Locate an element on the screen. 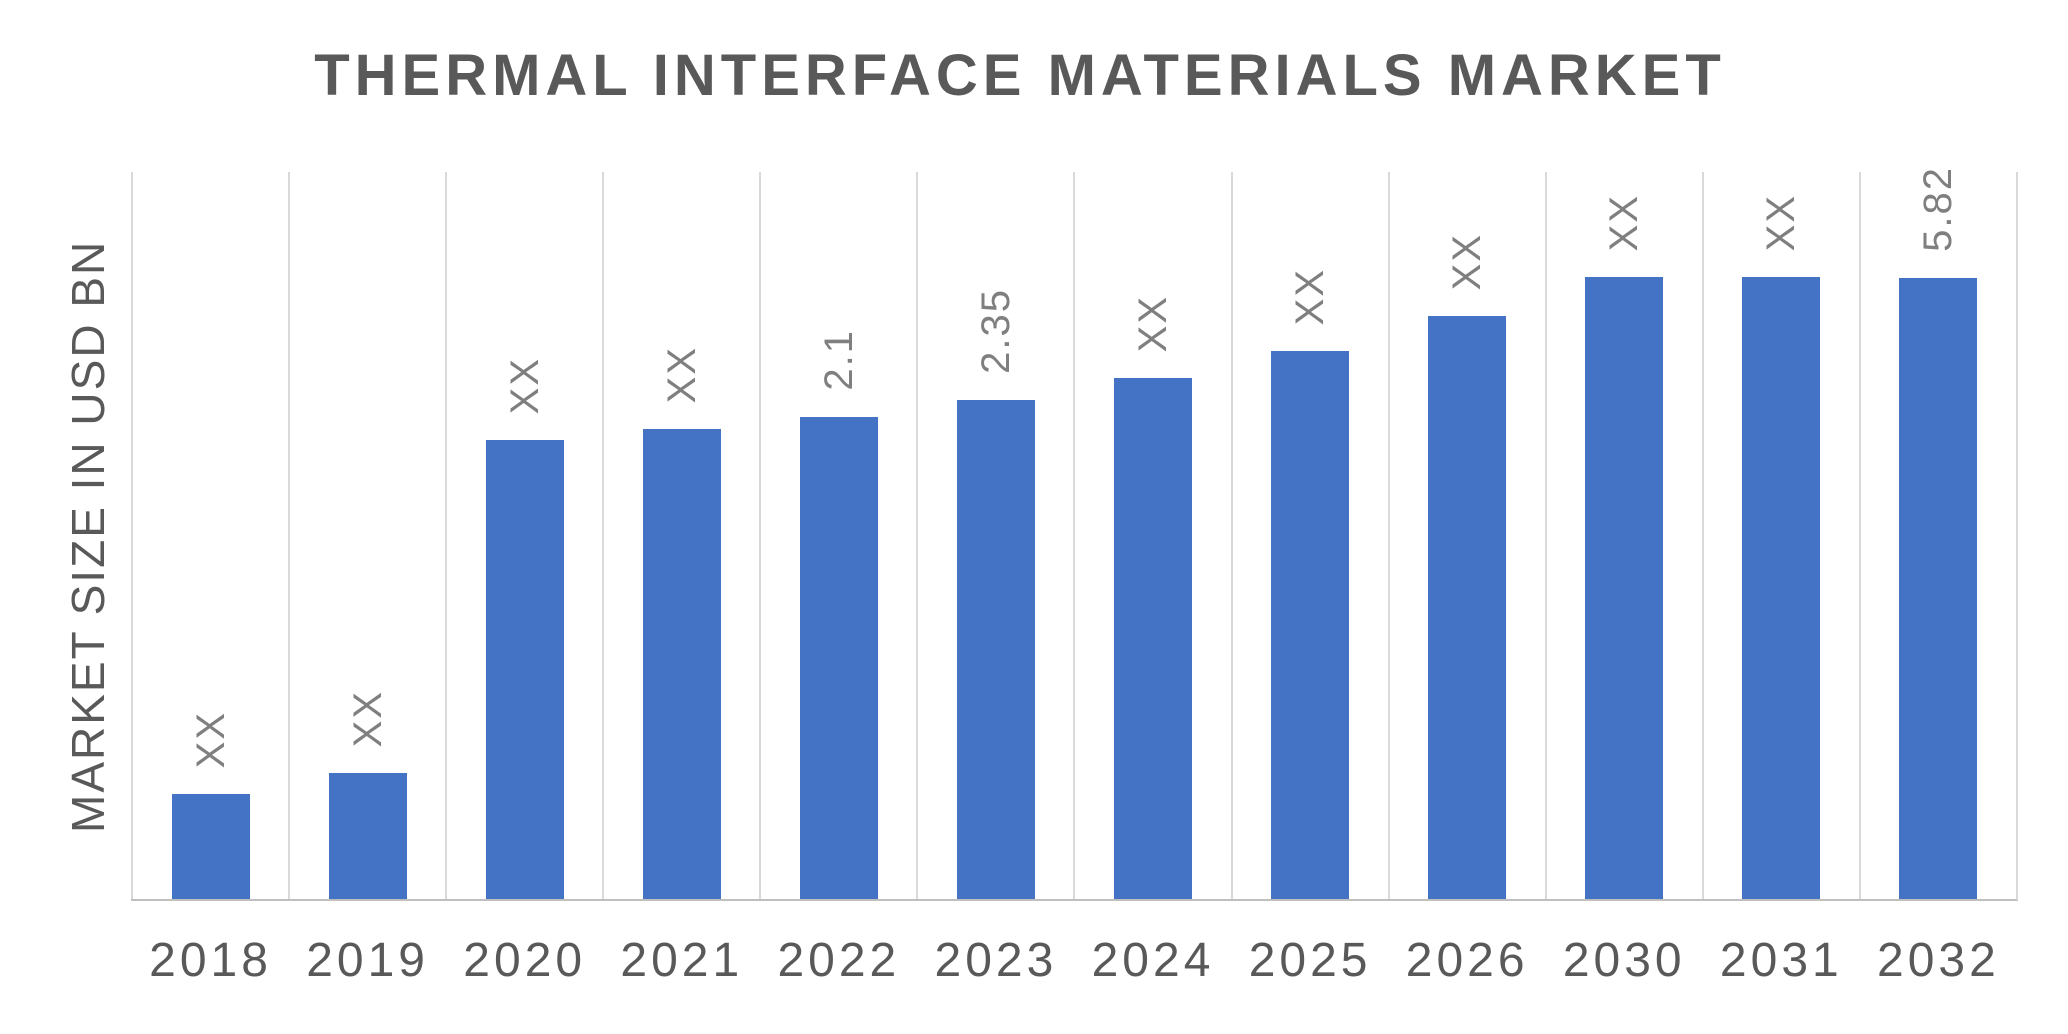  category-slot-2021: XX 2021 is located at coordinates (680, 579).